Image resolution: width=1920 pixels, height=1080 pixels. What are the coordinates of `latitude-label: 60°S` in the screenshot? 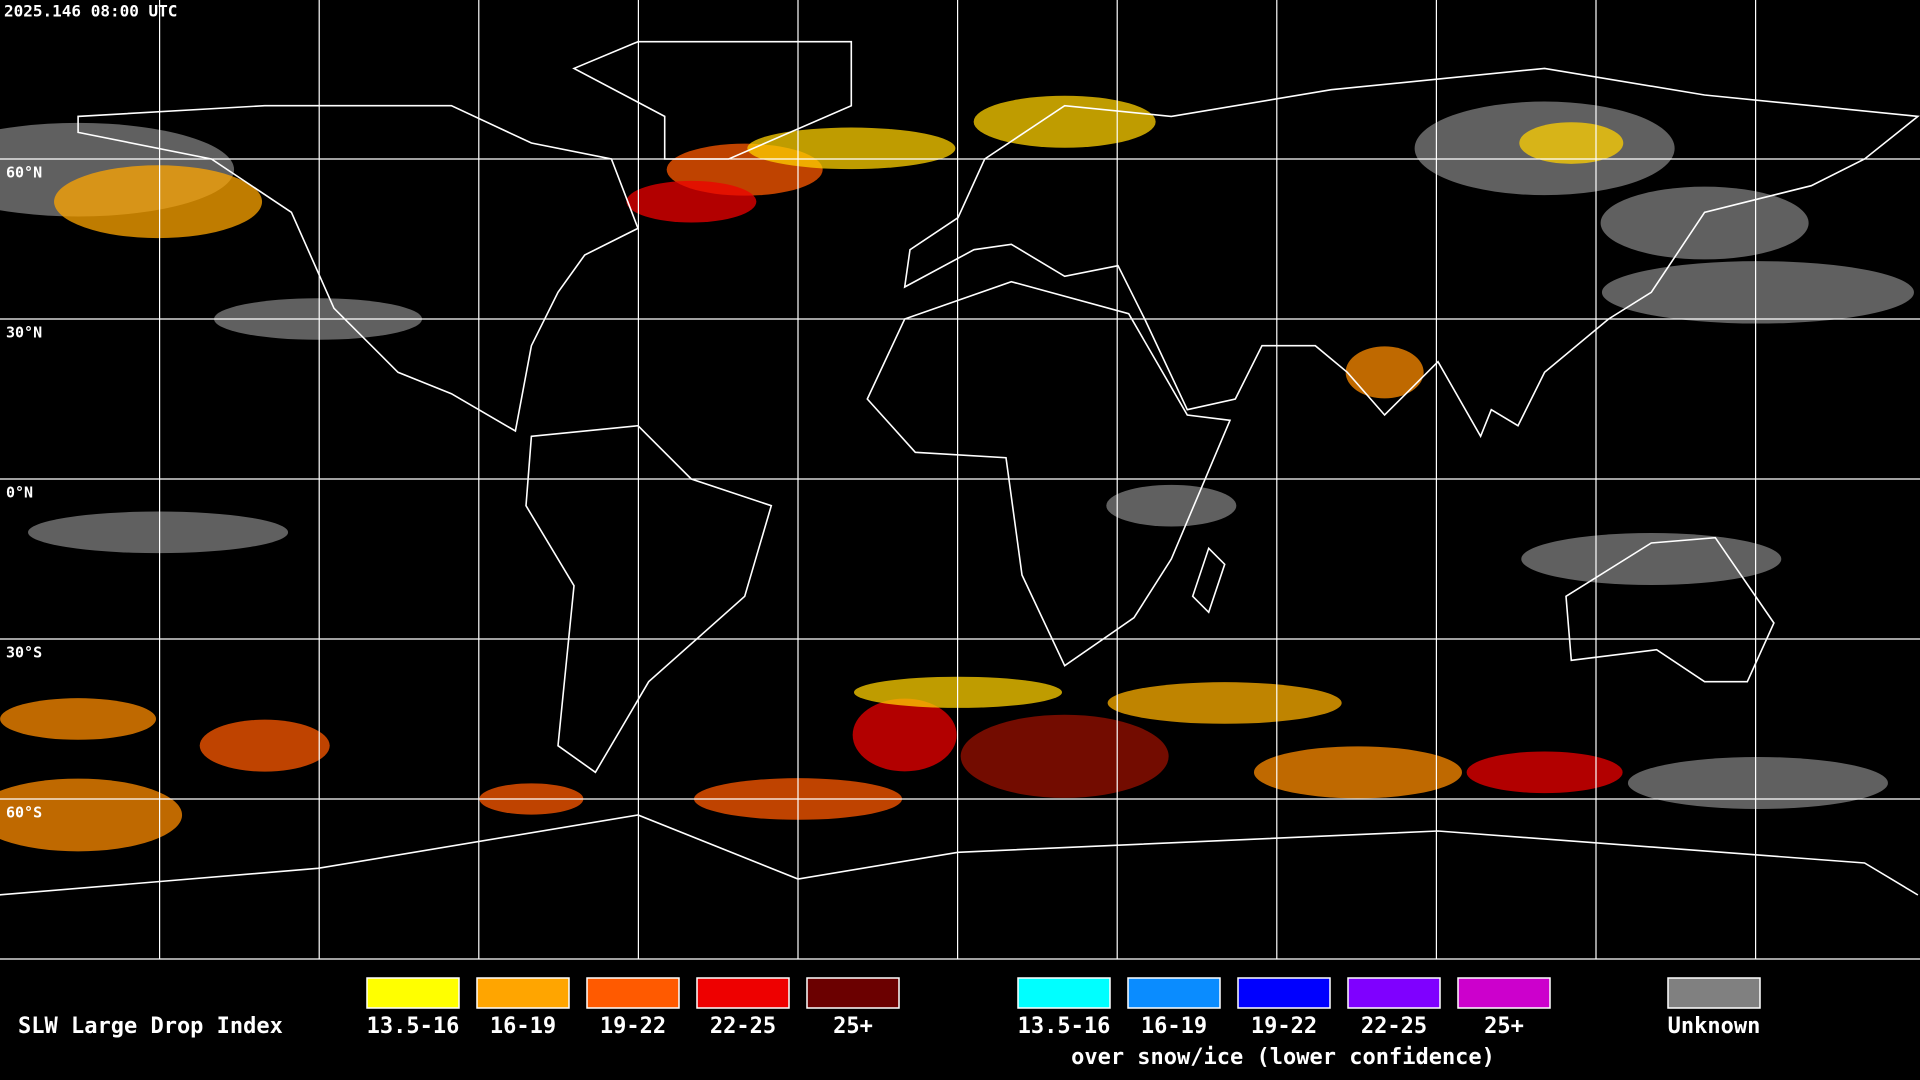 It's located at (24, 812).